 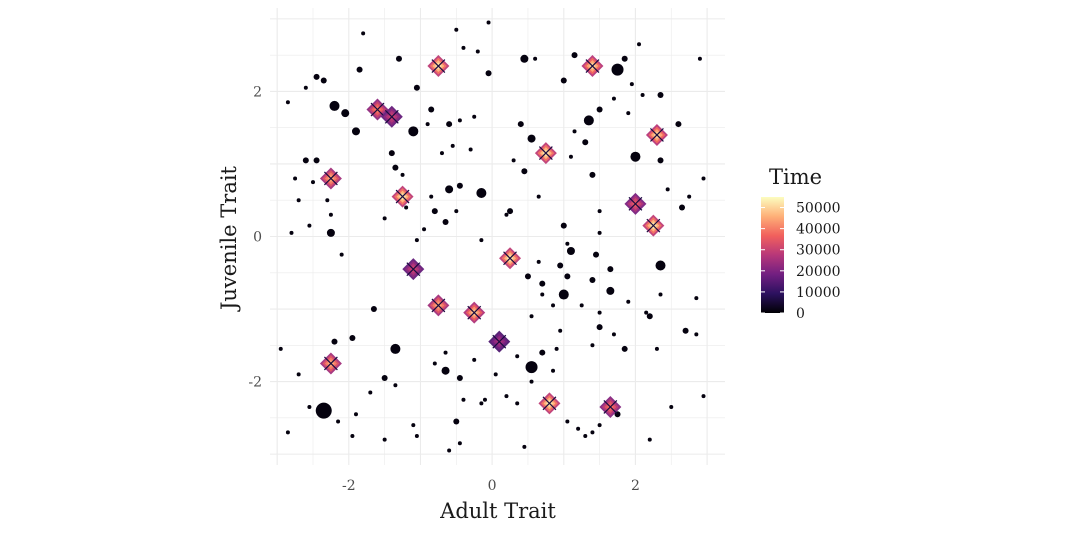 I want to click on legend-label: 40000, so click(x=818, y=230).